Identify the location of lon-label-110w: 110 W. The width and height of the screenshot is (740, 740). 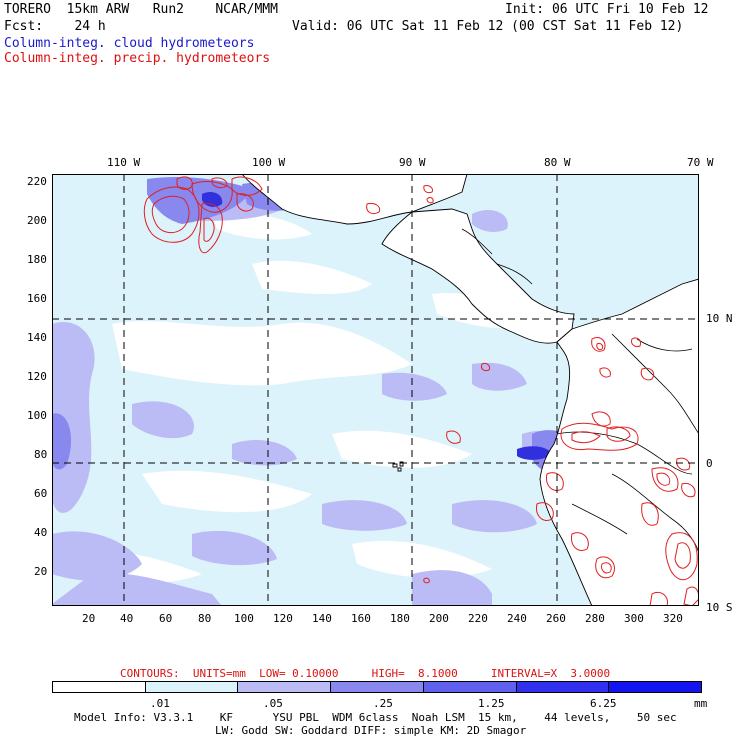
(124, 162).